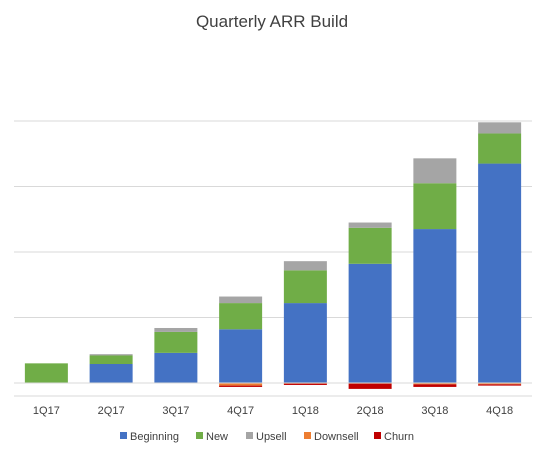 The height and width of the screenshot is (456, 544). What do you see at coordinates (111, 355) in the screenshot?
I see `bar-upsell-2q17` at bounding box center [111, 355].